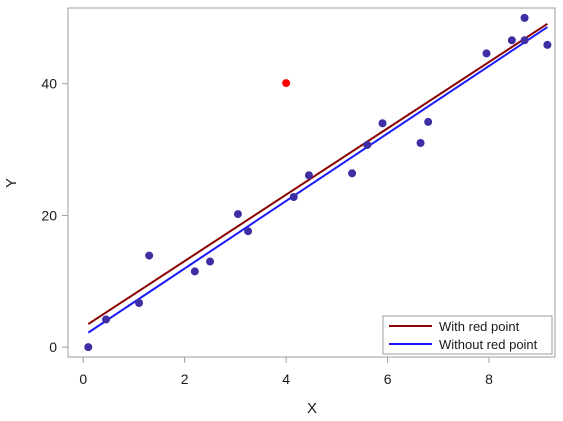 Image resolution: width=563 pixels, height=421 pixels. I want to click on legend-items: With red point Without red point, so click(463, 335).